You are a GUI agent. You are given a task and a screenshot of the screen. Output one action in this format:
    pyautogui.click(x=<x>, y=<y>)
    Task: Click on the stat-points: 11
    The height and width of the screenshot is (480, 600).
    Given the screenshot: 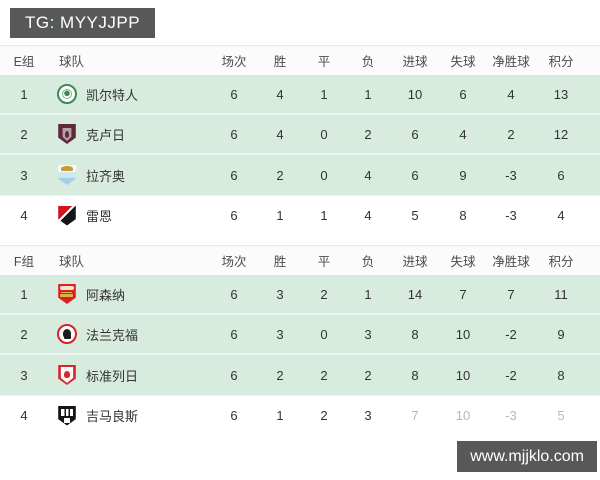 What is the action you would take?
    pyautogui.click(x=561, y=294)
    